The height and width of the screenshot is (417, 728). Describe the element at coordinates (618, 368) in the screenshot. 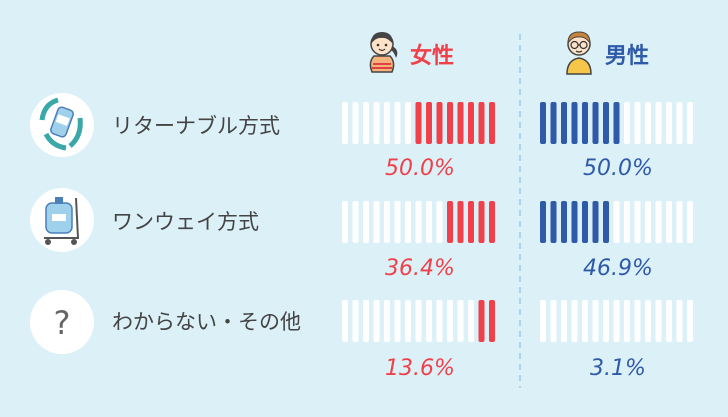

I see `data-label-male-2: 3.1%` at that location.